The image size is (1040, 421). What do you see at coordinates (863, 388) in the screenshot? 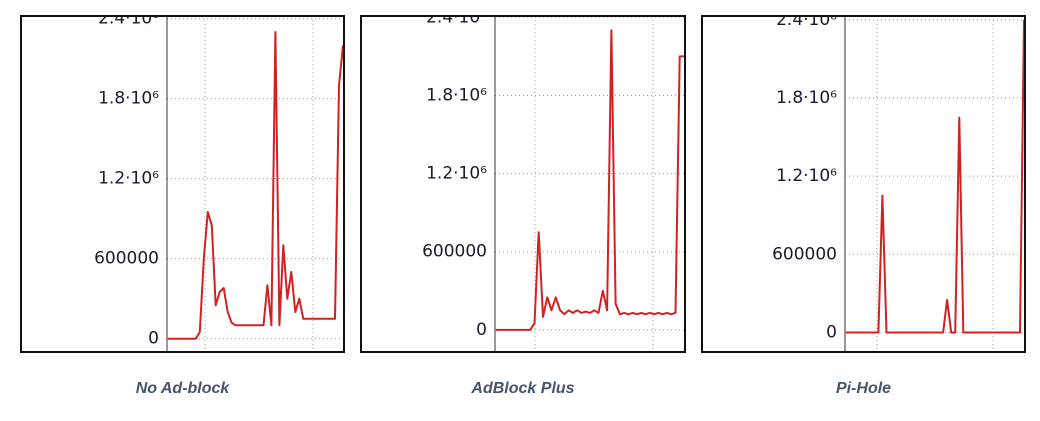
I see `chart-caption: Pi-Hole` at bounding box center [863, 388].